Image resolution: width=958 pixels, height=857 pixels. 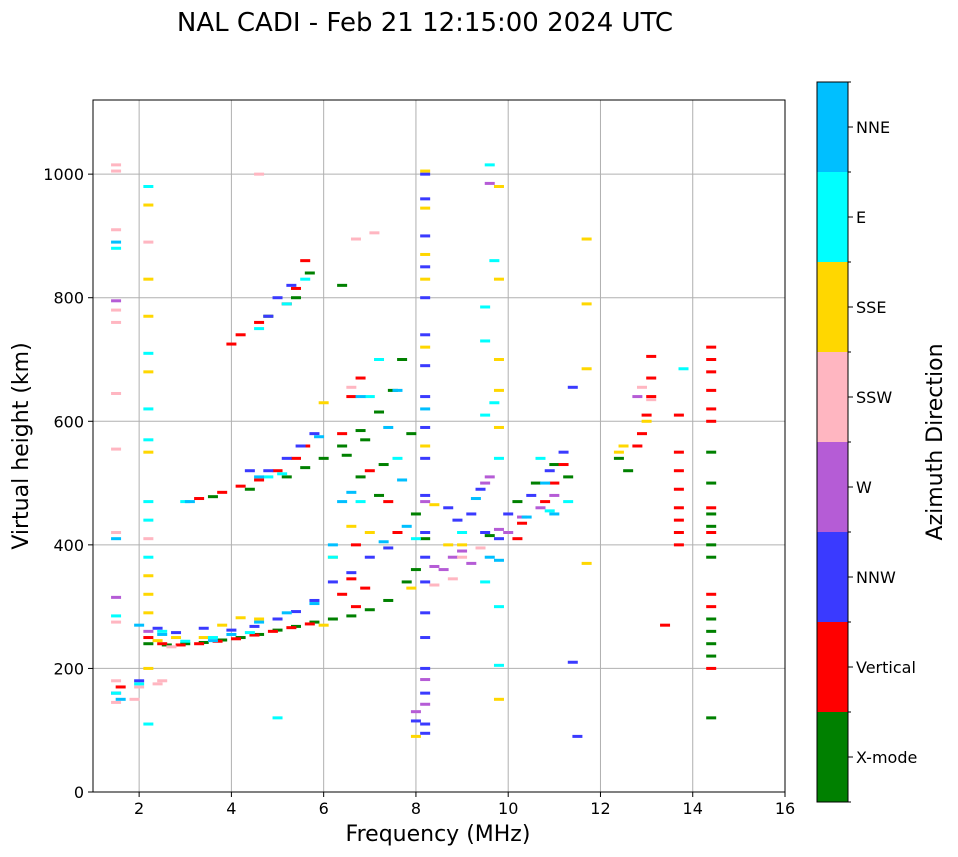 I want to click on y-tick-label: 200, so click(x=68, y=668).